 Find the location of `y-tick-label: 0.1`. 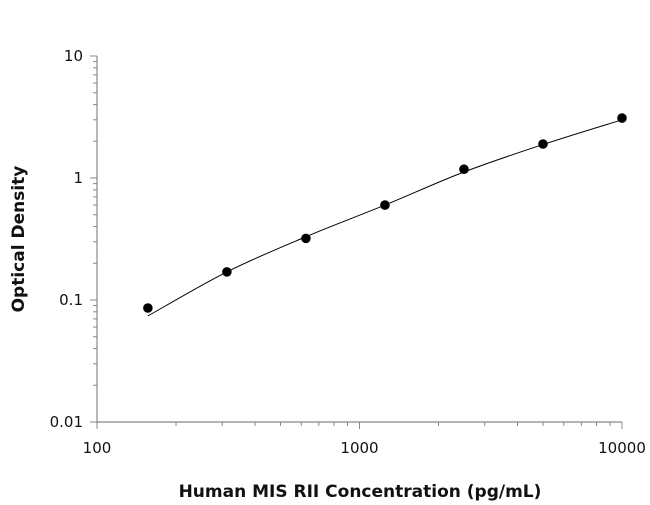

y-tick-label: 0.1 is located at coordinates (71, 300).